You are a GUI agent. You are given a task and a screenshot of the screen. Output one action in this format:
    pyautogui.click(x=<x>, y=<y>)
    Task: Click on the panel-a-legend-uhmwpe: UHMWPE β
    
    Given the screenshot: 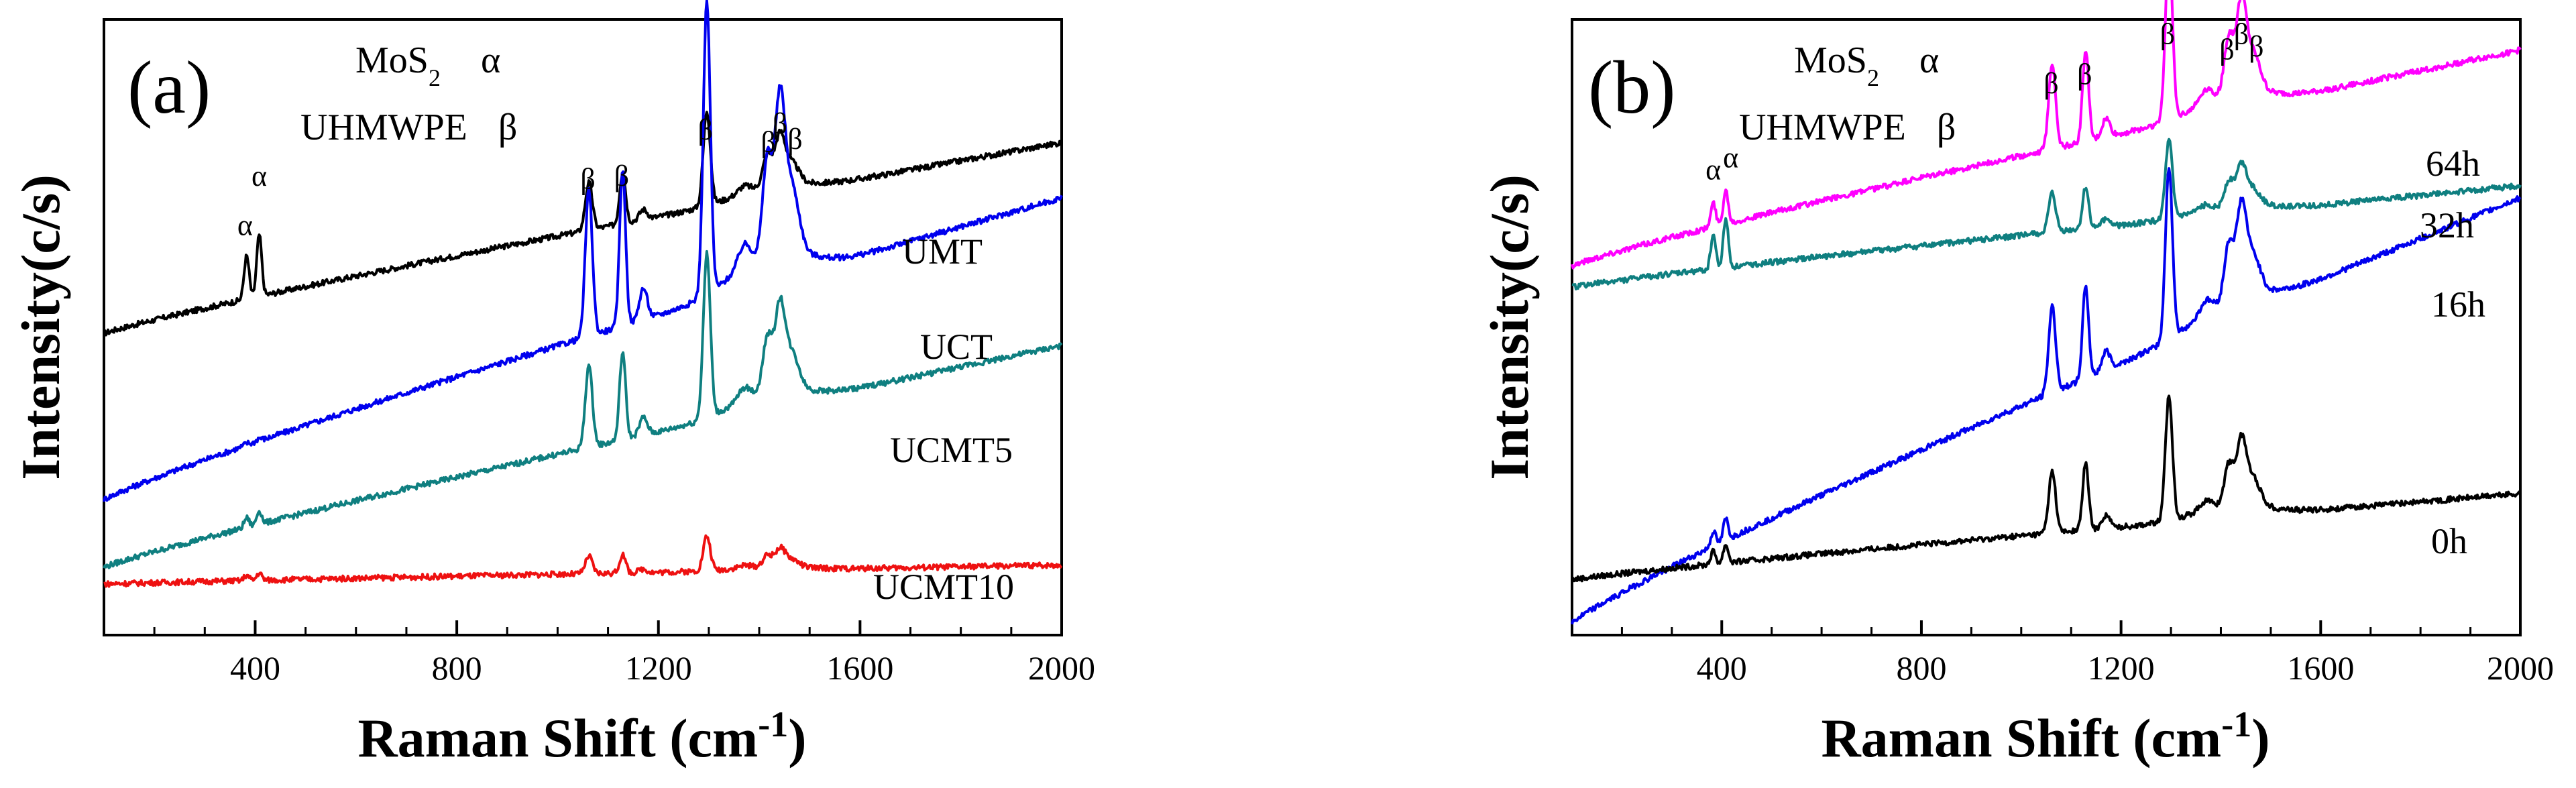 What is the action you would take?
    pyautogui.click(x=408, y=127)
    